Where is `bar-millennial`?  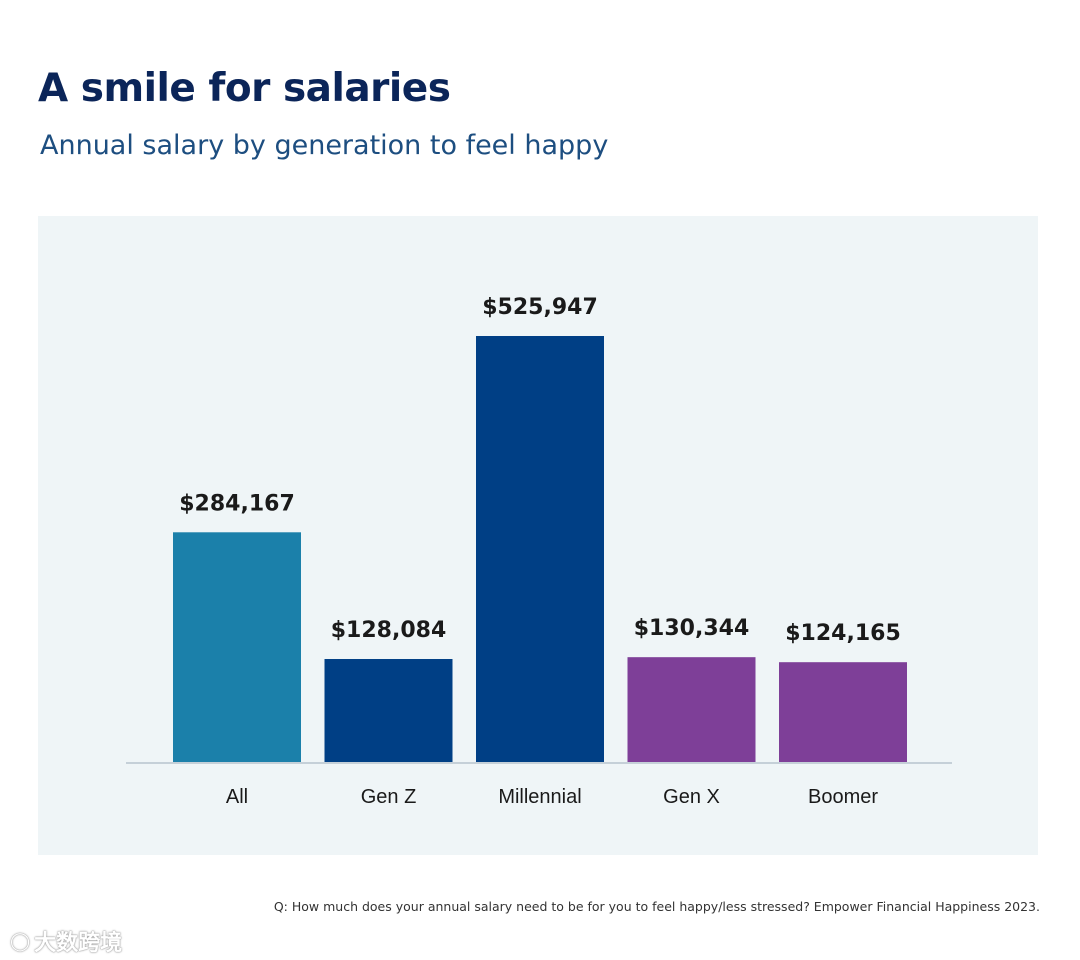
bar-millennial is located at coordinates (540, 549).